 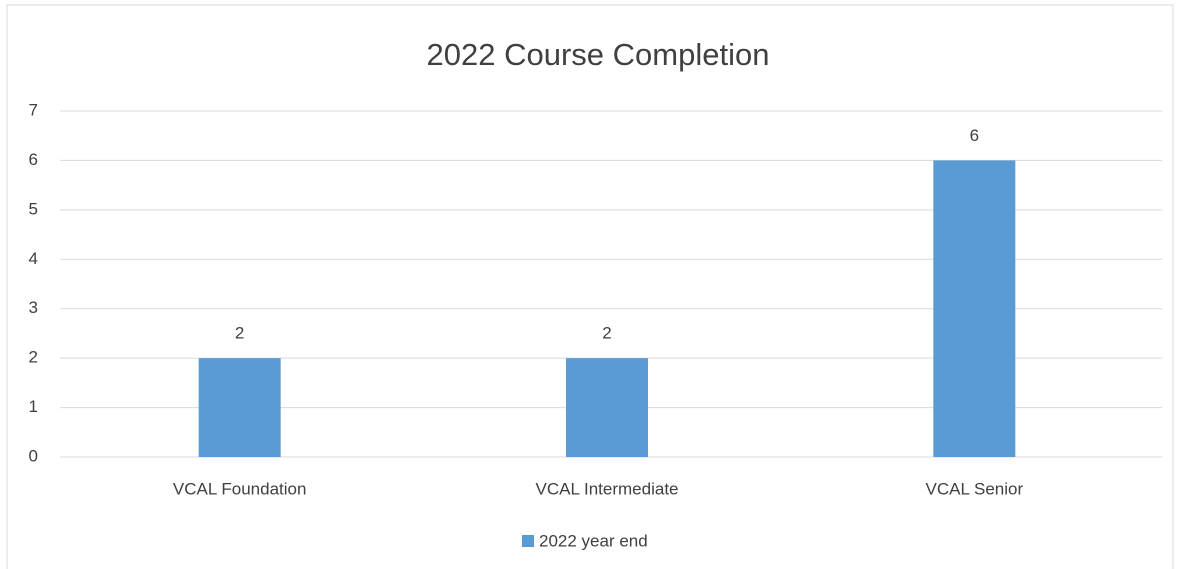 What do you see at coordinates (33, 307) in the screenshot?
I see `y-tick-label: 3` at bounding box center [33, 307].